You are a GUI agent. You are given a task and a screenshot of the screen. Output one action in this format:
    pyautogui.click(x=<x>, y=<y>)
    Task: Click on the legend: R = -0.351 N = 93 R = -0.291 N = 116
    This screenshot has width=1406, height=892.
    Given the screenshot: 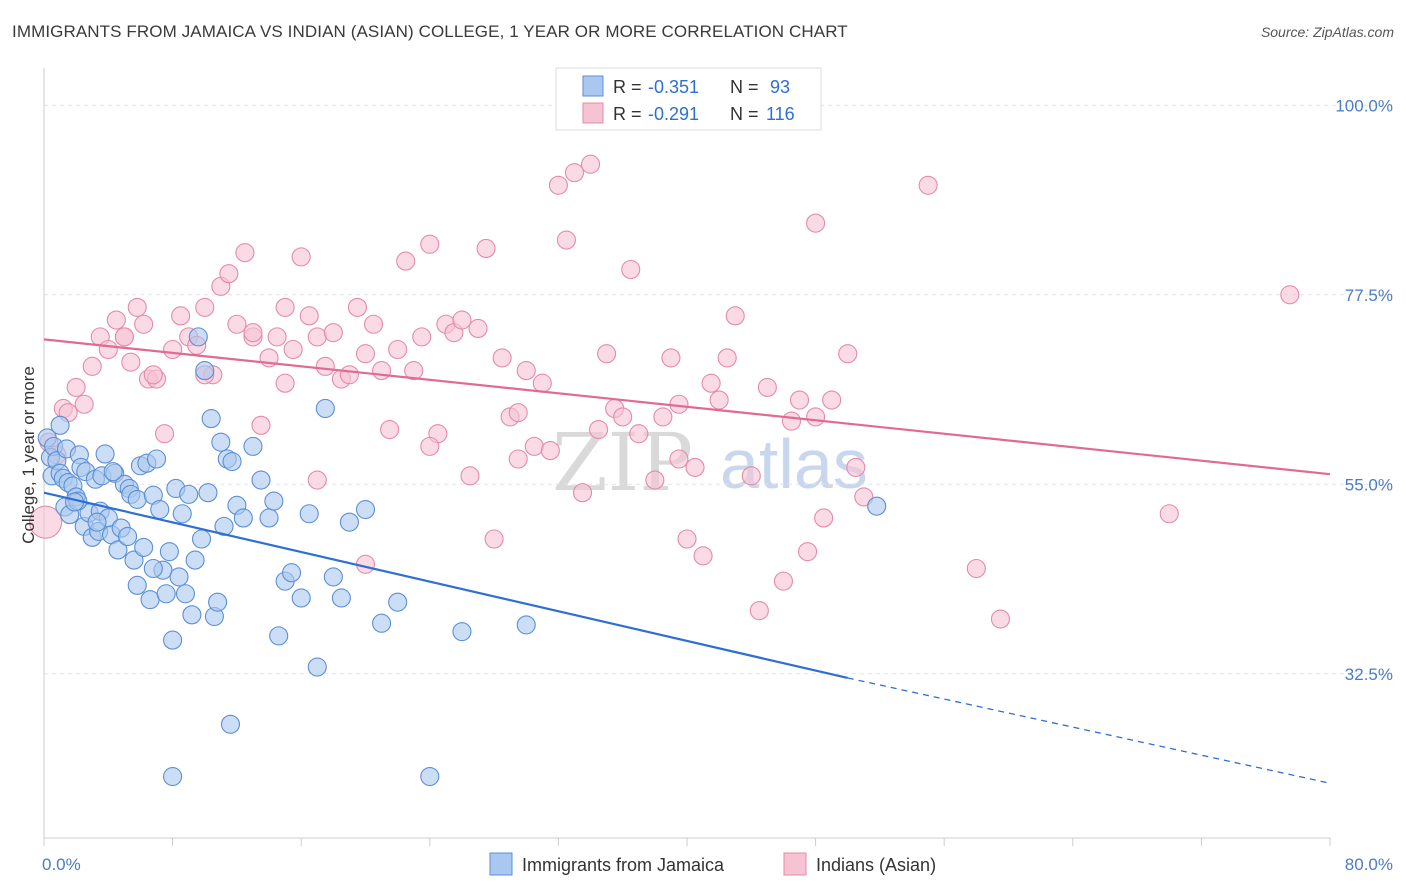 What is the action you would take?
    pyautogui.click(x=688, y=99)
    